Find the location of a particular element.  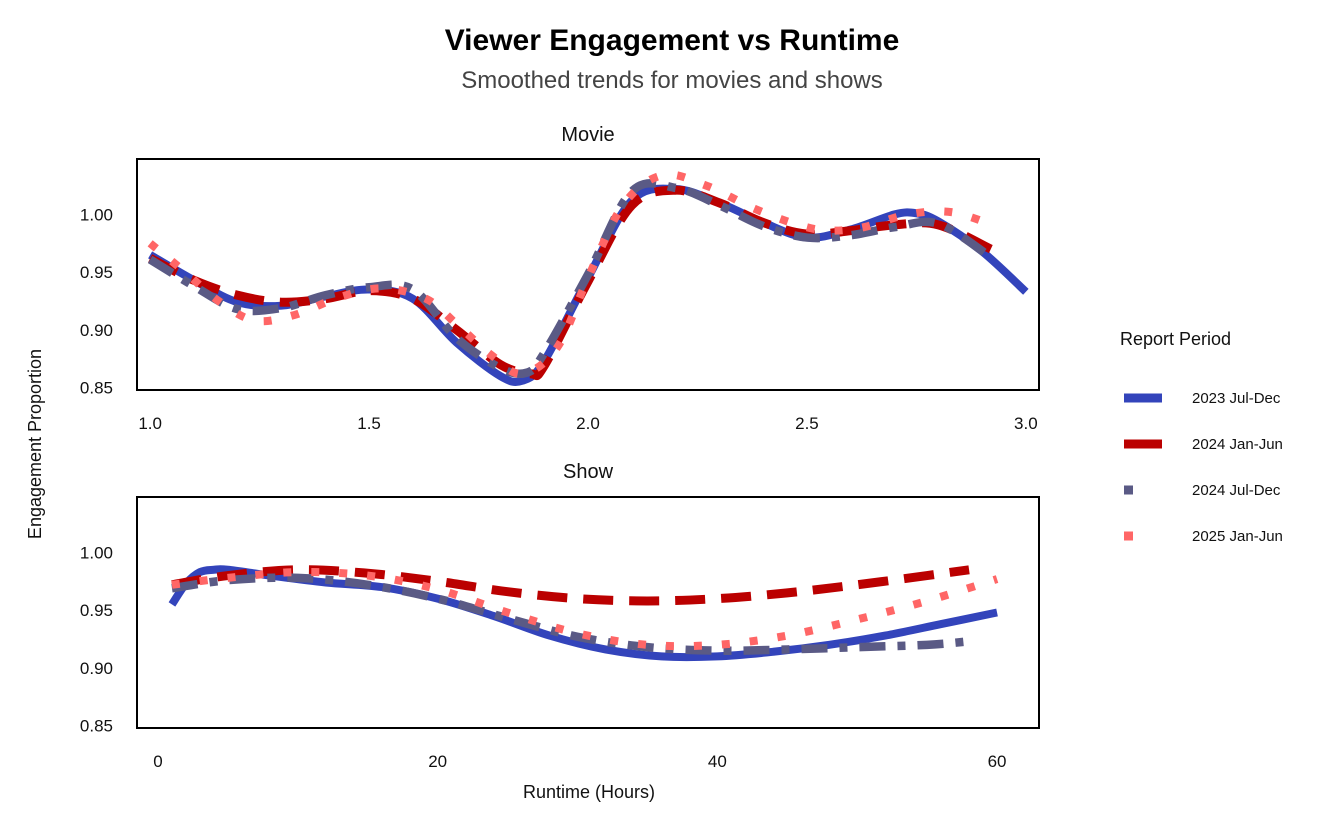

legend-item-2024-jul-dec: 2024 Jul-Dec is located at coordinates (1202, 490).